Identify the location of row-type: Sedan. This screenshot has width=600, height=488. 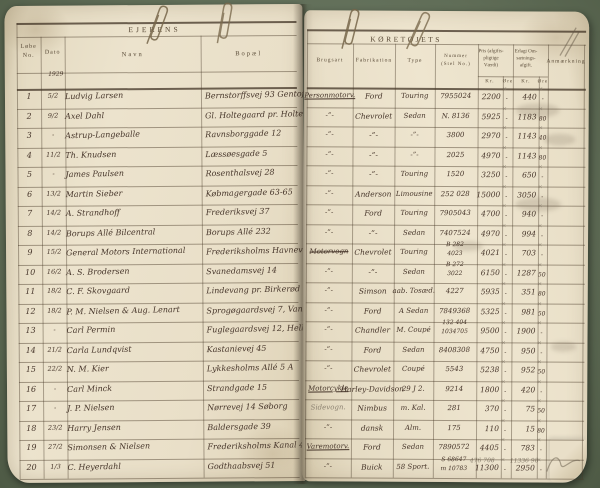
(413, 349).